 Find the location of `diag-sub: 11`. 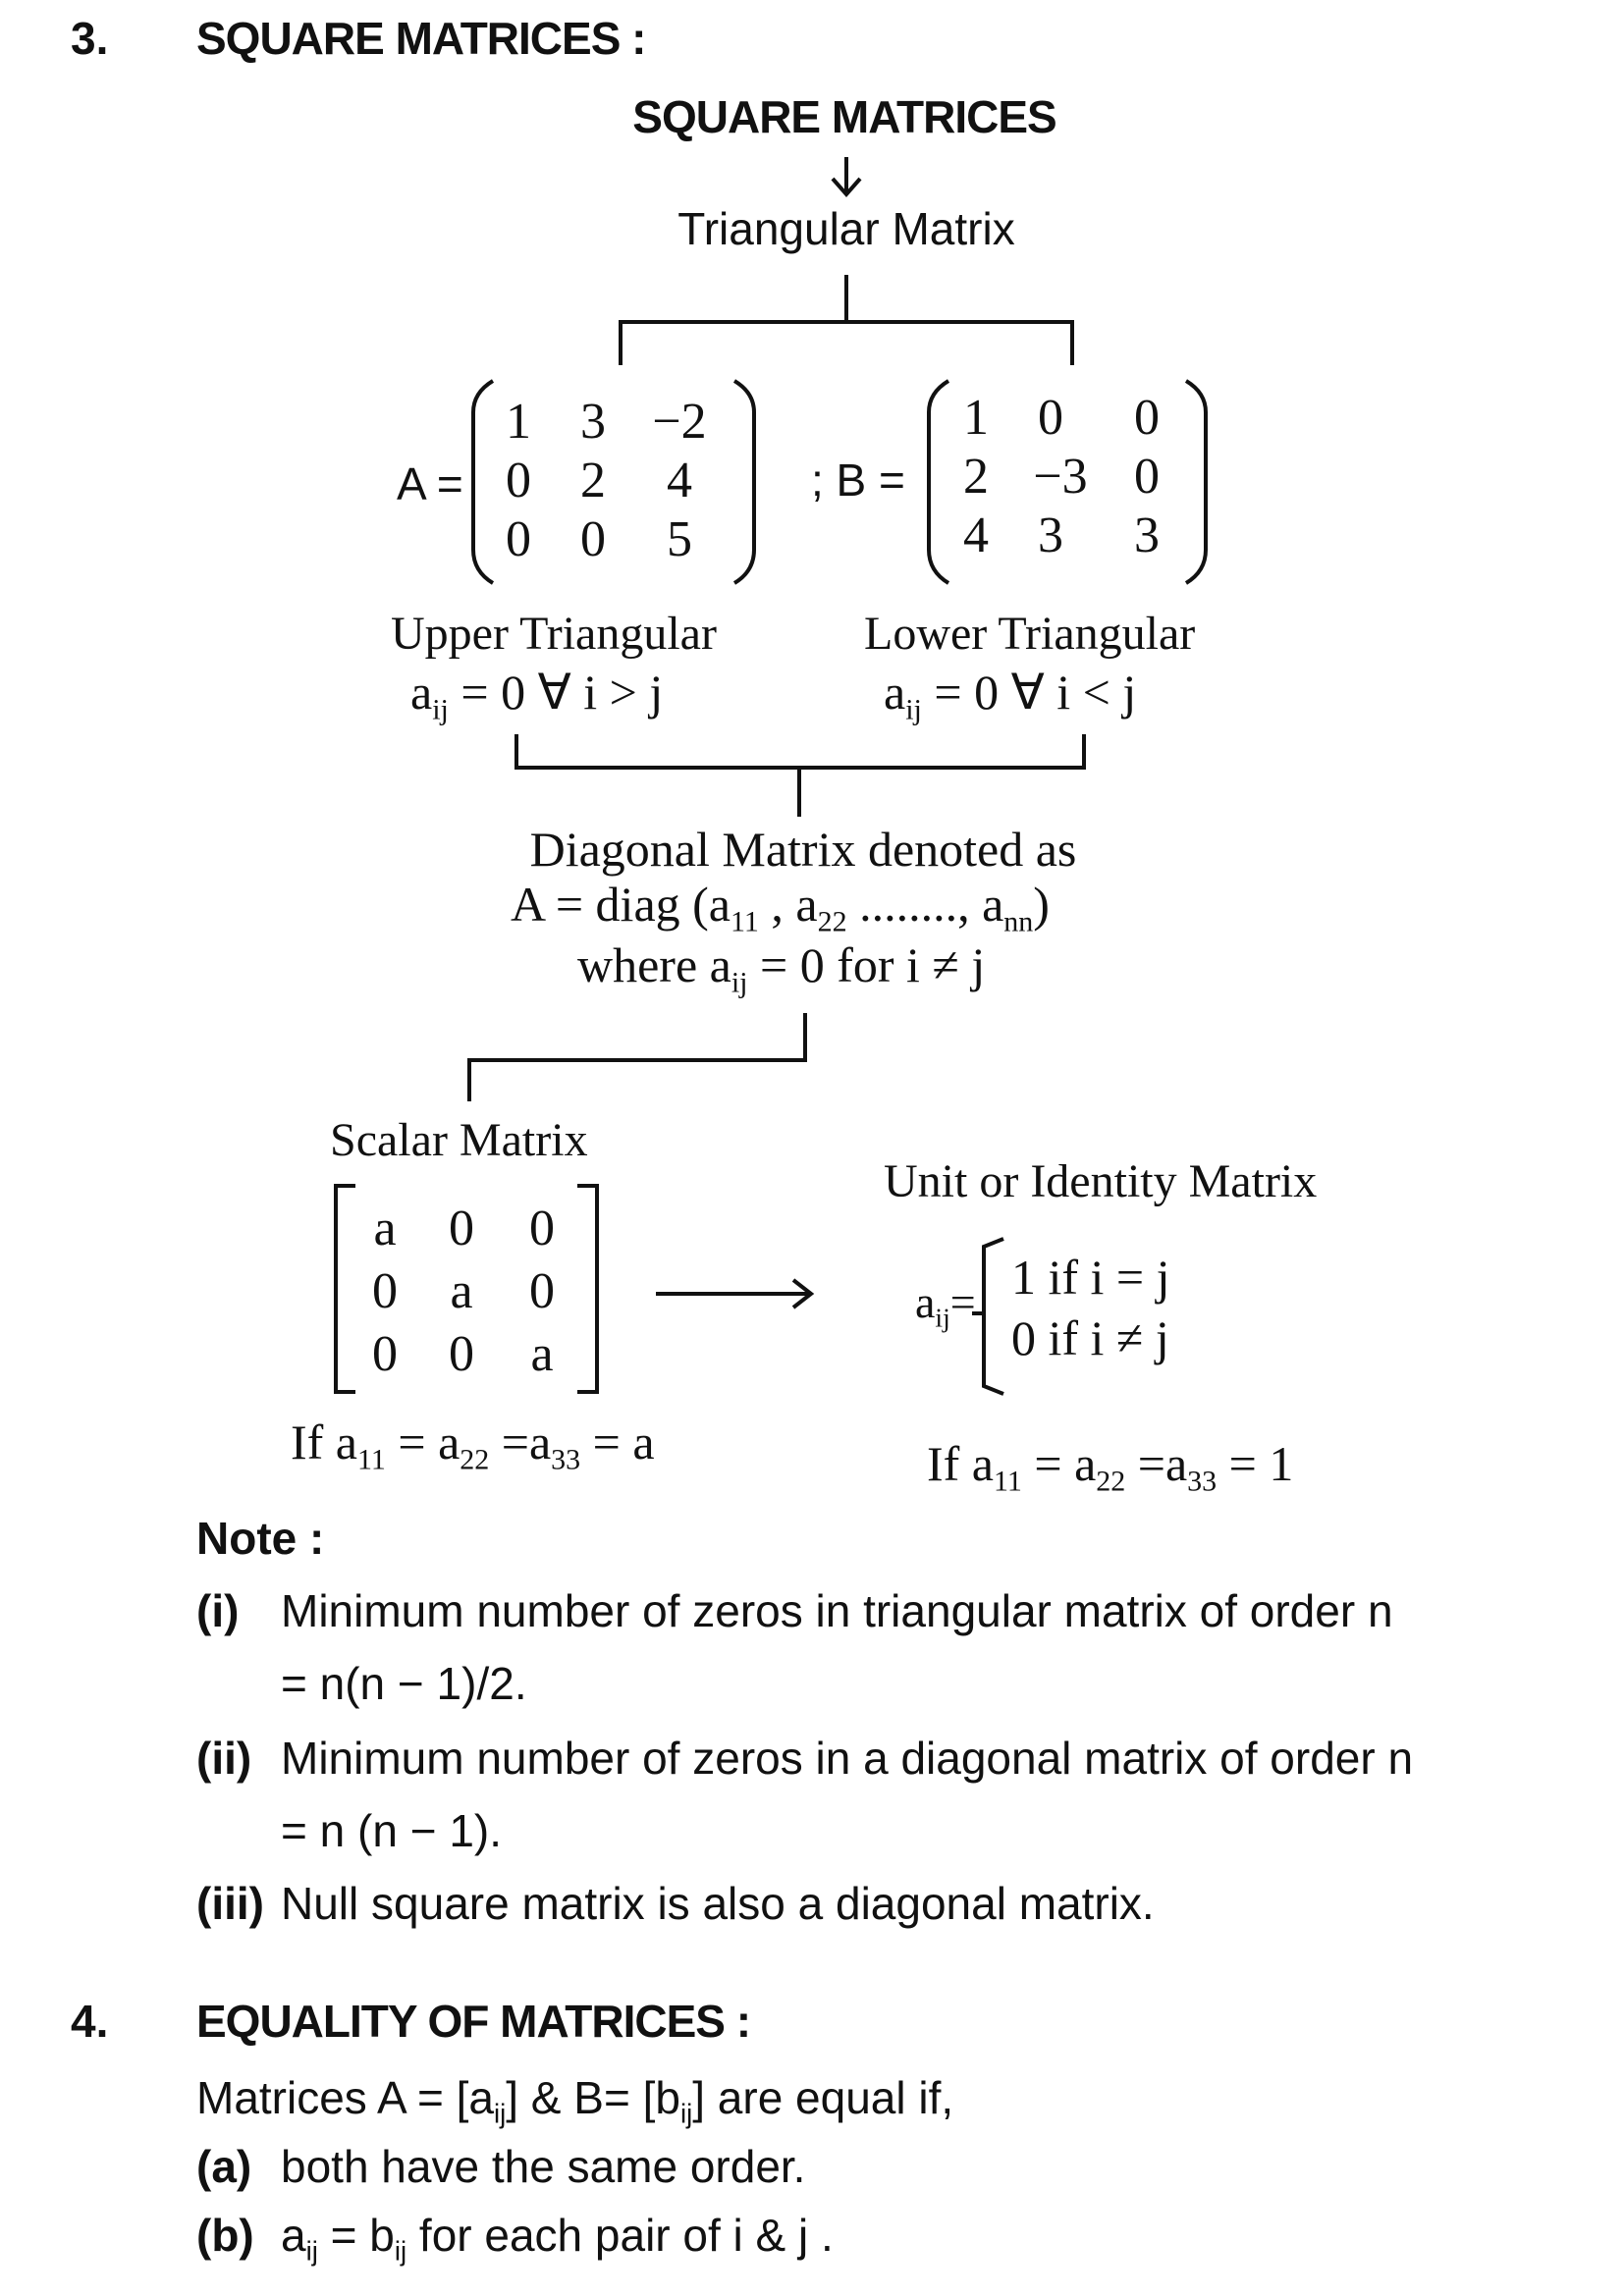

diag-sub: 11 is located at coordinates (744, 921).